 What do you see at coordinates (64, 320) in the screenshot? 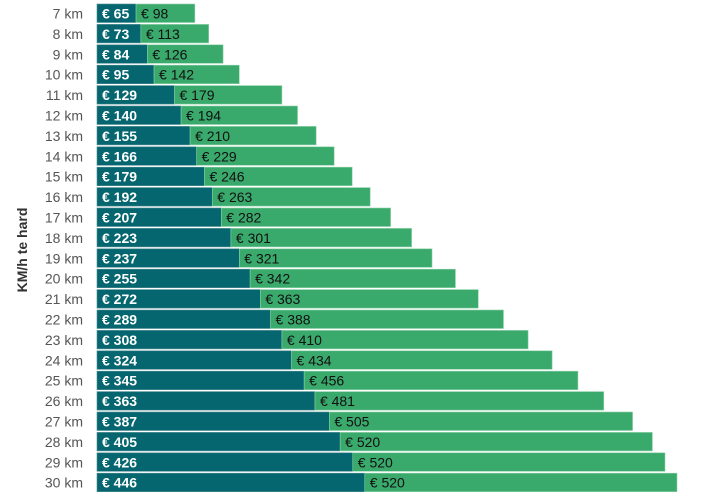
I see `category-label: 22 km` at bounding box center [64, 320].